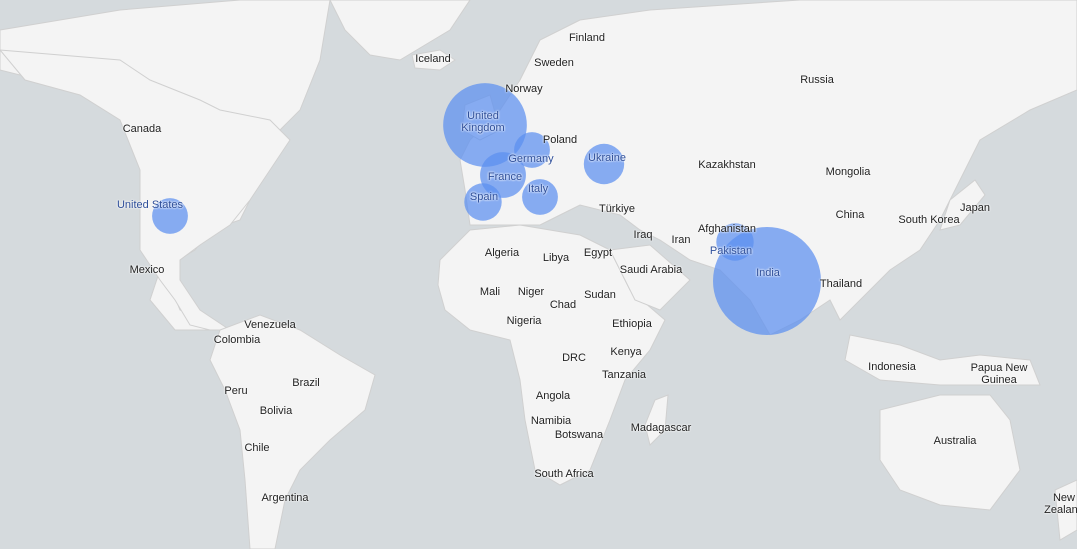  What do you see at coordinates (553, 396) in the screenshot?
I see `label-angola: Angola` at bounding box center [553, 396].